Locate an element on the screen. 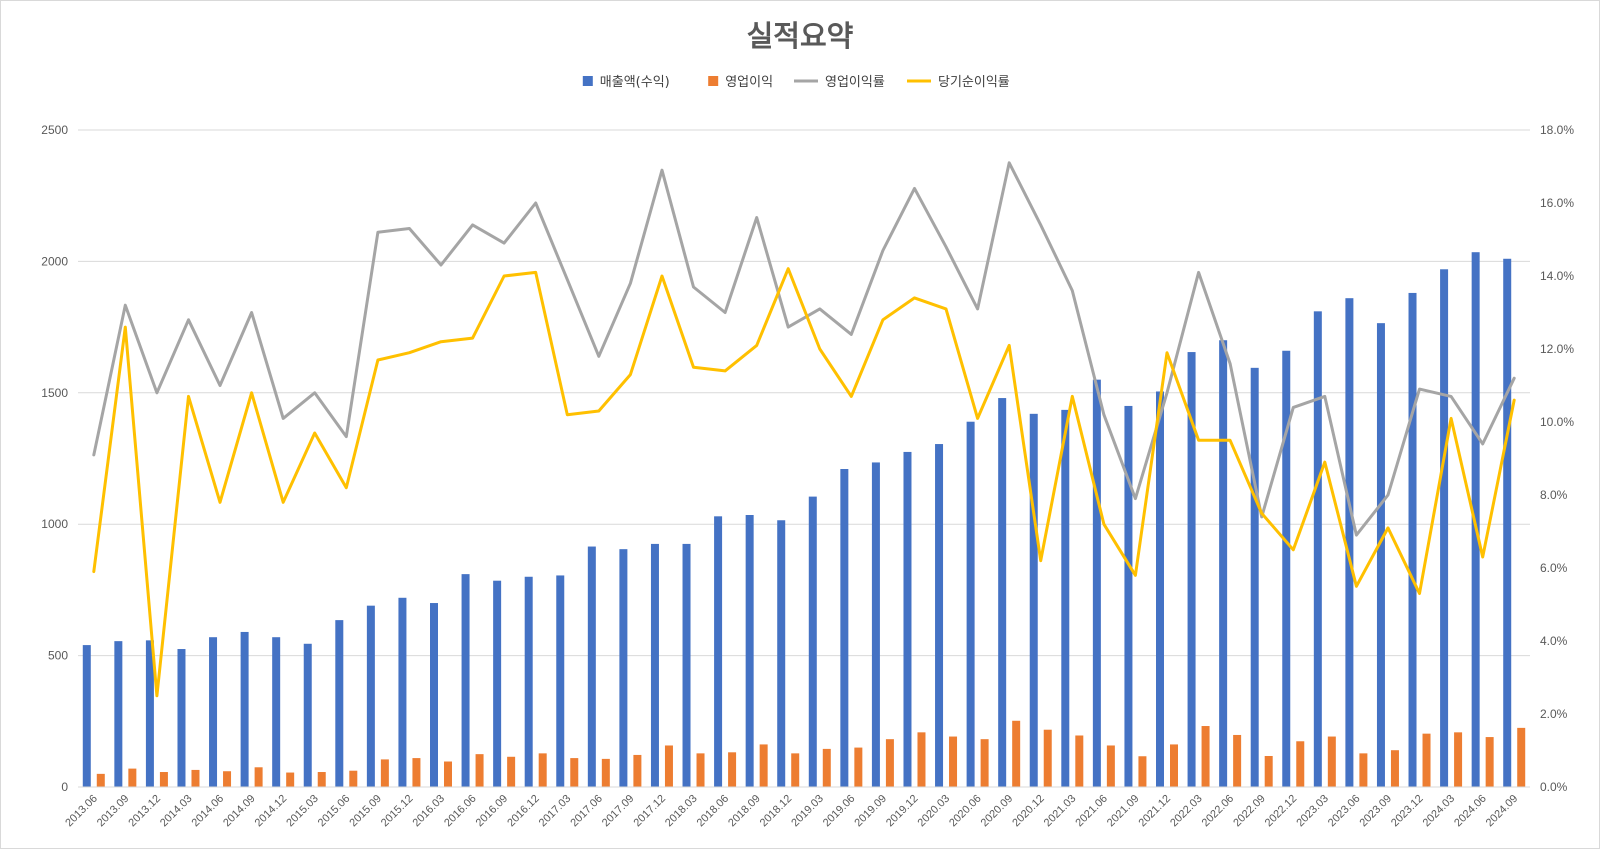 The width and height of the screenshot is (1600, 849). legend-item: 매출액(수익) is located at coordinates (626, 82).